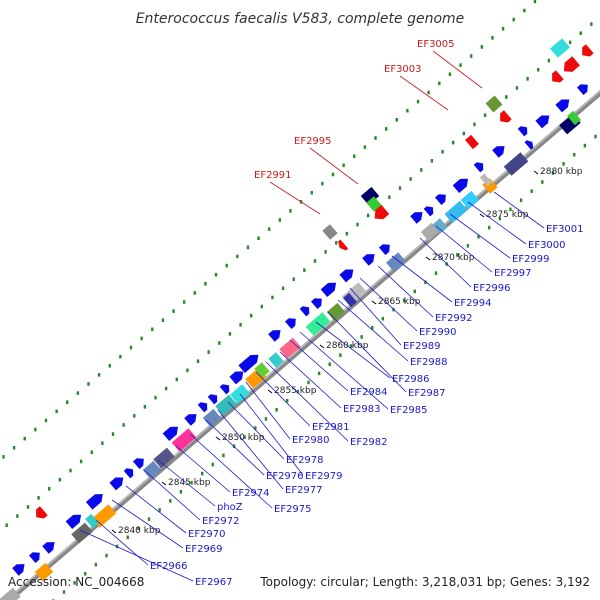  Describe the element at coordinates (547, 245) in the screenshot. I see `gene-label-ef3000: EF3000` at that location.